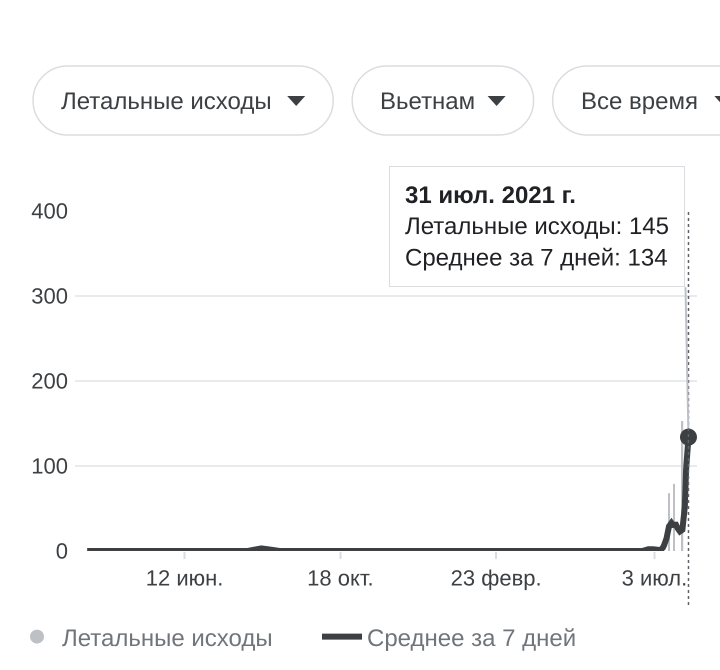 This screenshot has width=720, height=670. I want to click on x-tick-label: 23 февр., so click(496, 577).